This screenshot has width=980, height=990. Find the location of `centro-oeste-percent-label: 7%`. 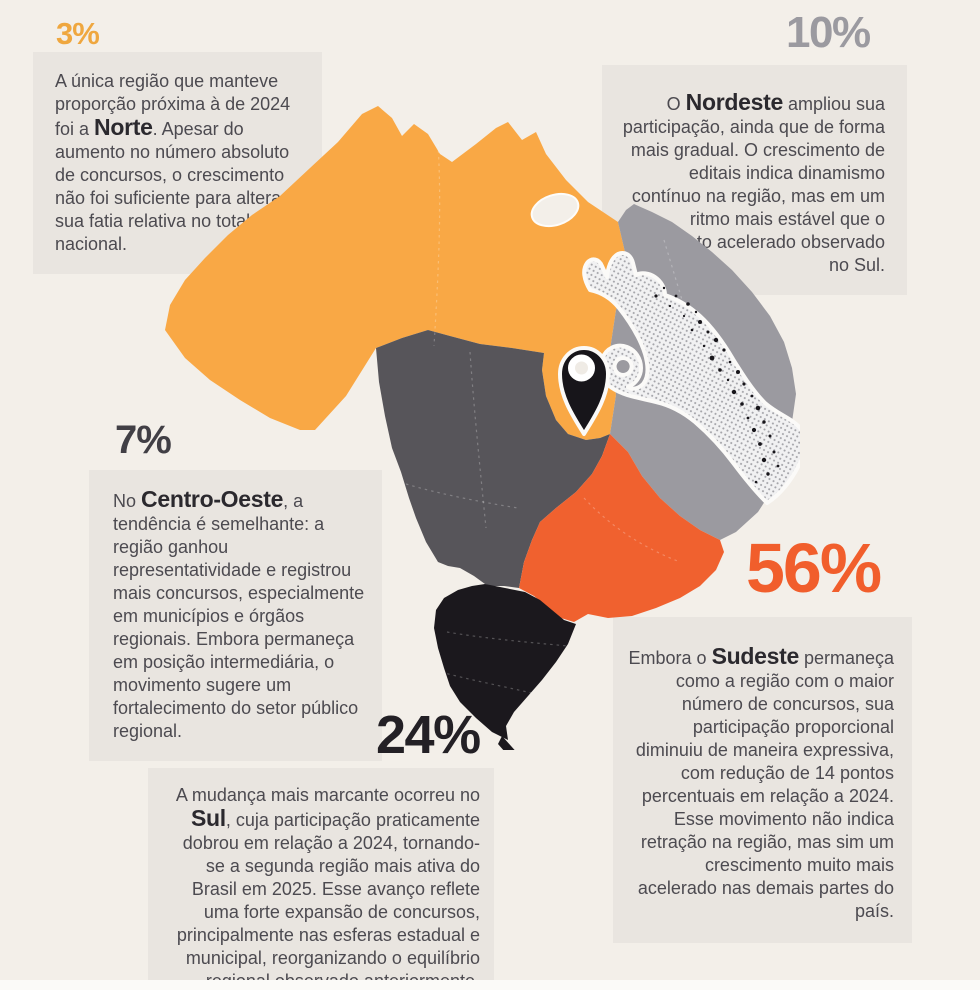

centro-oeste-percent-label: 7% is located at coordinates (143, 440).